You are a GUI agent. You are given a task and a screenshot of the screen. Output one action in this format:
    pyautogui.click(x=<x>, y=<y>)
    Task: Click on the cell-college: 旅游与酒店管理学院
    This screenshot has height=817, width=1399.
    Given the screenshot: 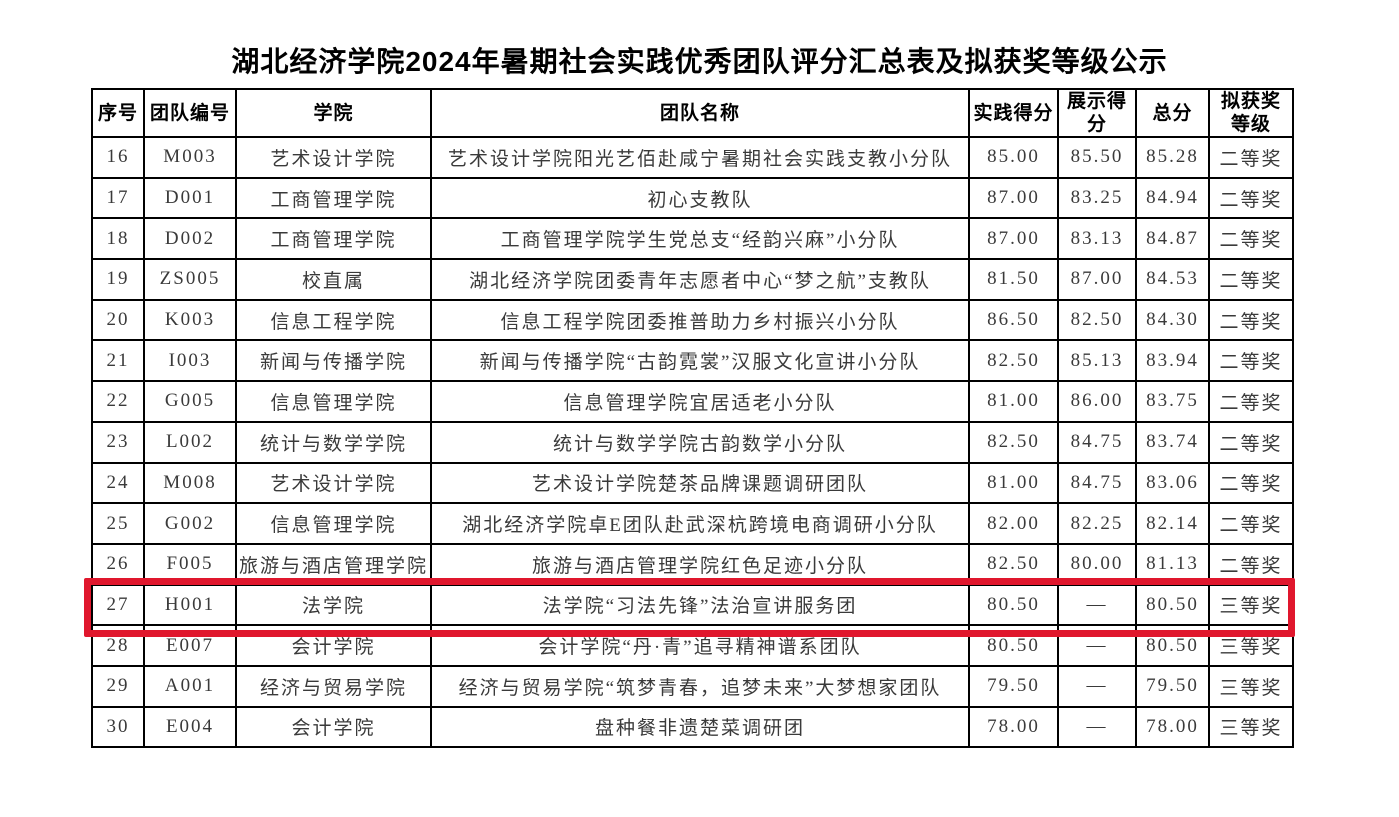 What is the action you would take?
    pyautogui.click(x=333, y=564)
    